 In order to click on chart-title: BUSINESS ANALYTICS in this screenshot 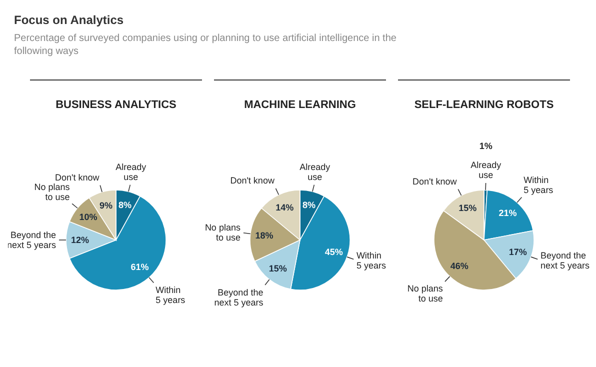, I will do `click(116, 105)`.